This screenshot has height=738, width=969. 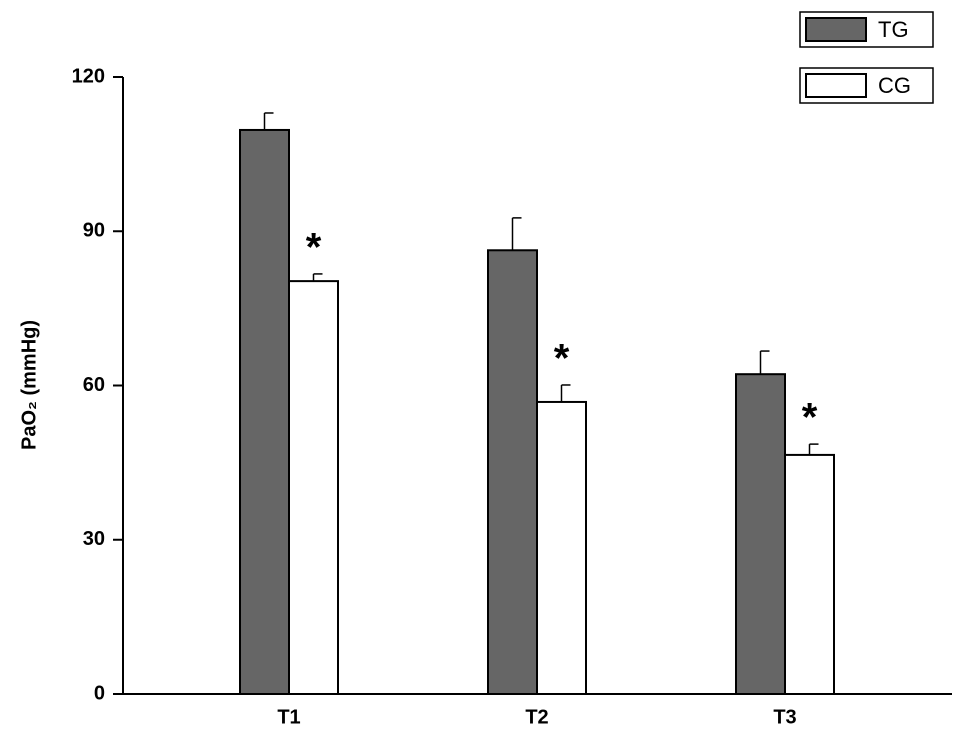 I want to click on y-tick-label: 90, so click(x=94, y=231).